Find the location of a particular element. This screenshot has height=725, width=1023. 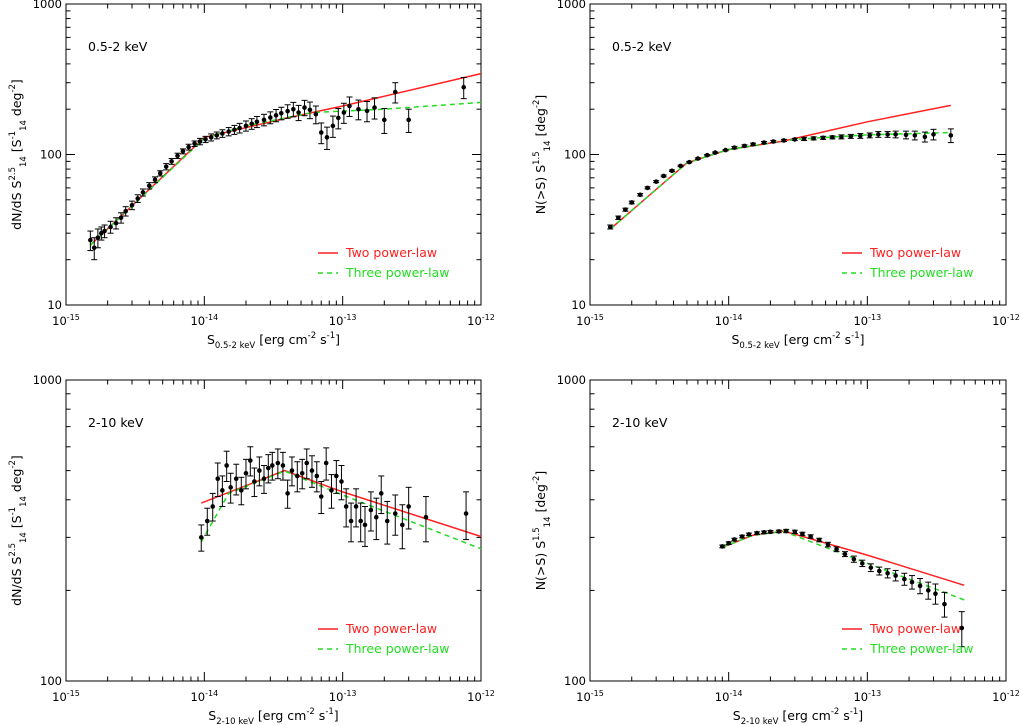

x-tick-label: 10-13 is located at coordinates (867, 320).